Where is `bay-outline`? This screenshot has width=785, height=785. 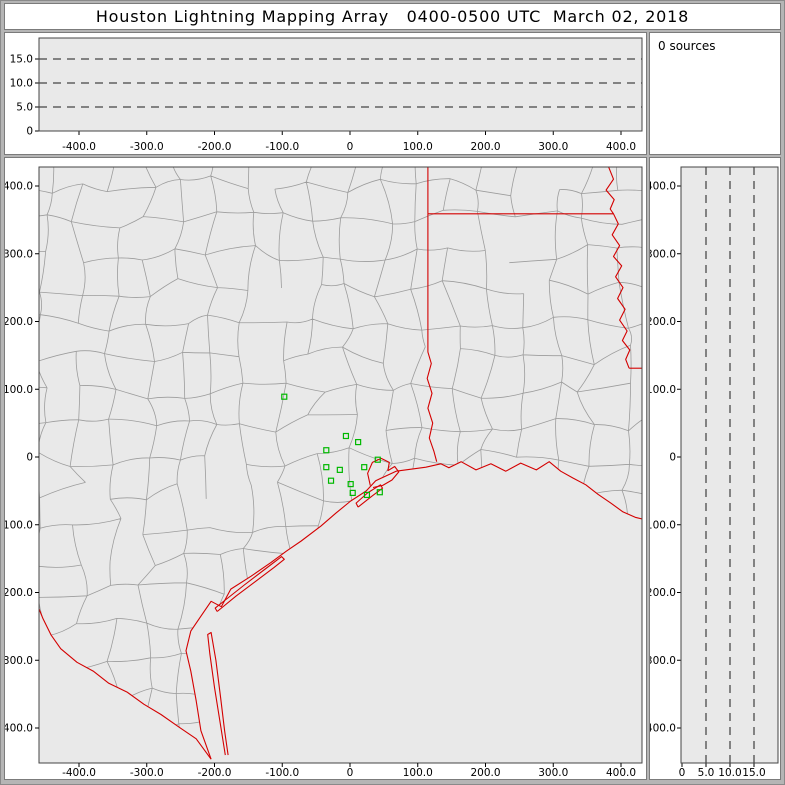
bay-outline is located at coordinates (383, 473).